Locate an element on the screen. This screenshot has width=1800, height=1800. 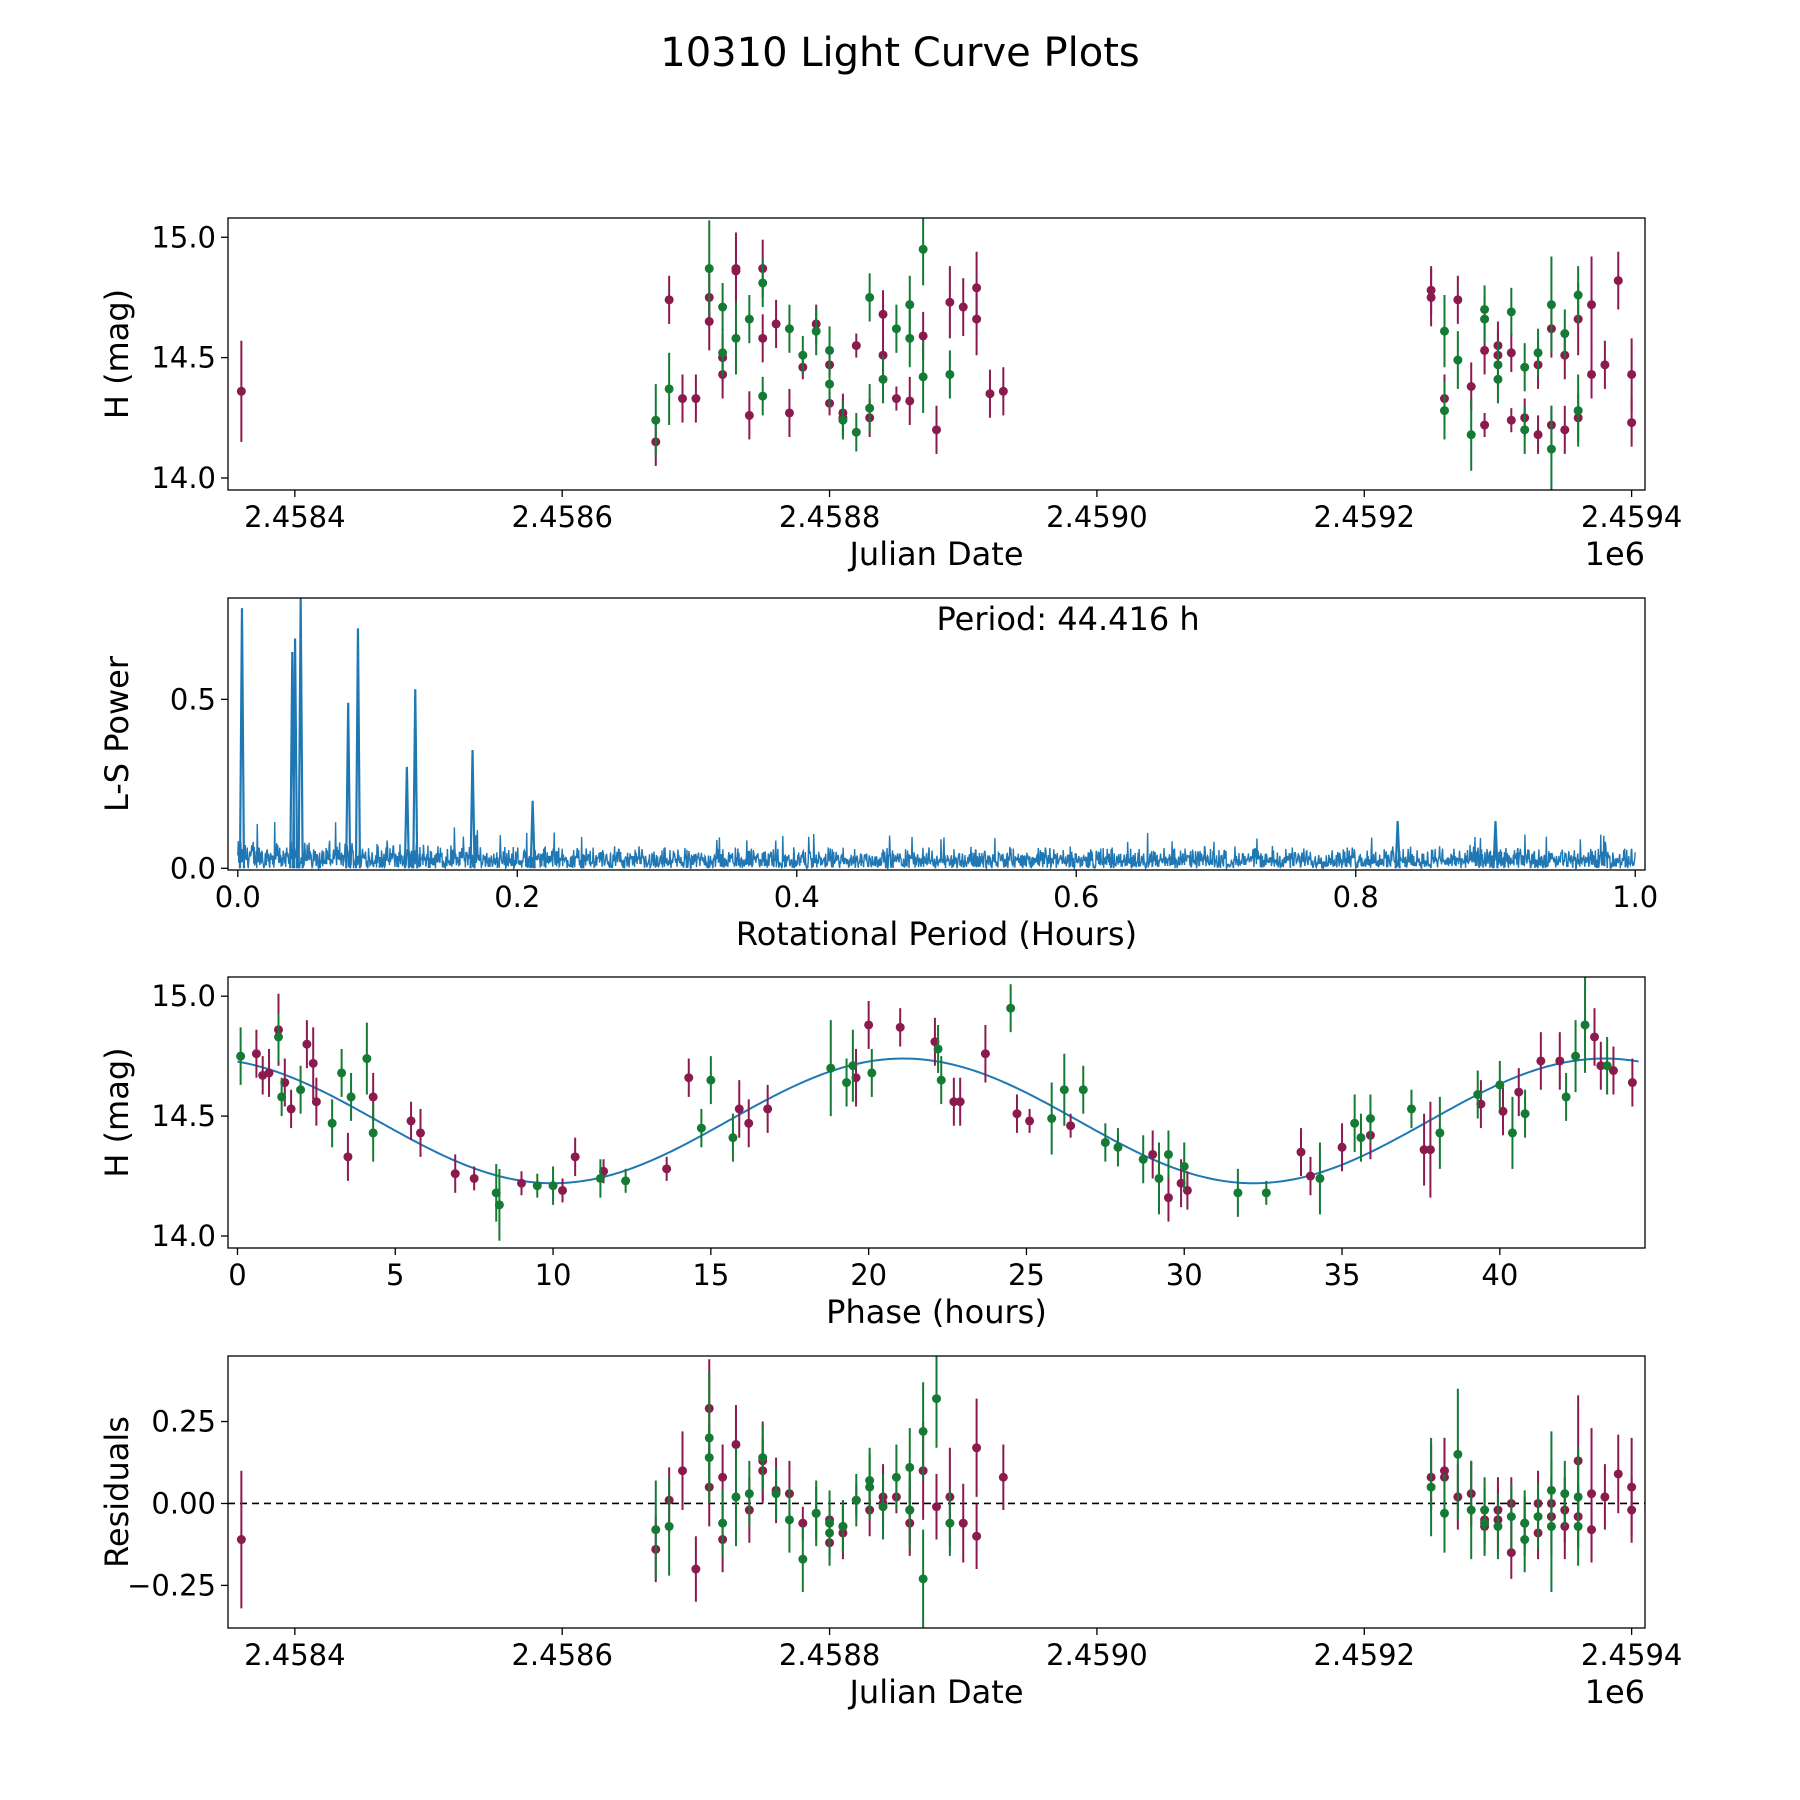
x-axis-label: Julian Date is located at coordinates (935, 554).